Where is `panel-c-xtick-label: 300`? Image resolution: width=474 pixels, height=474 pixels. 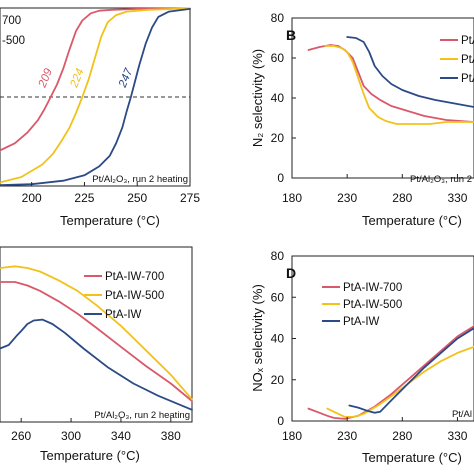
panel-c-xtick-label: 300 is located at coordinates (71, 436).